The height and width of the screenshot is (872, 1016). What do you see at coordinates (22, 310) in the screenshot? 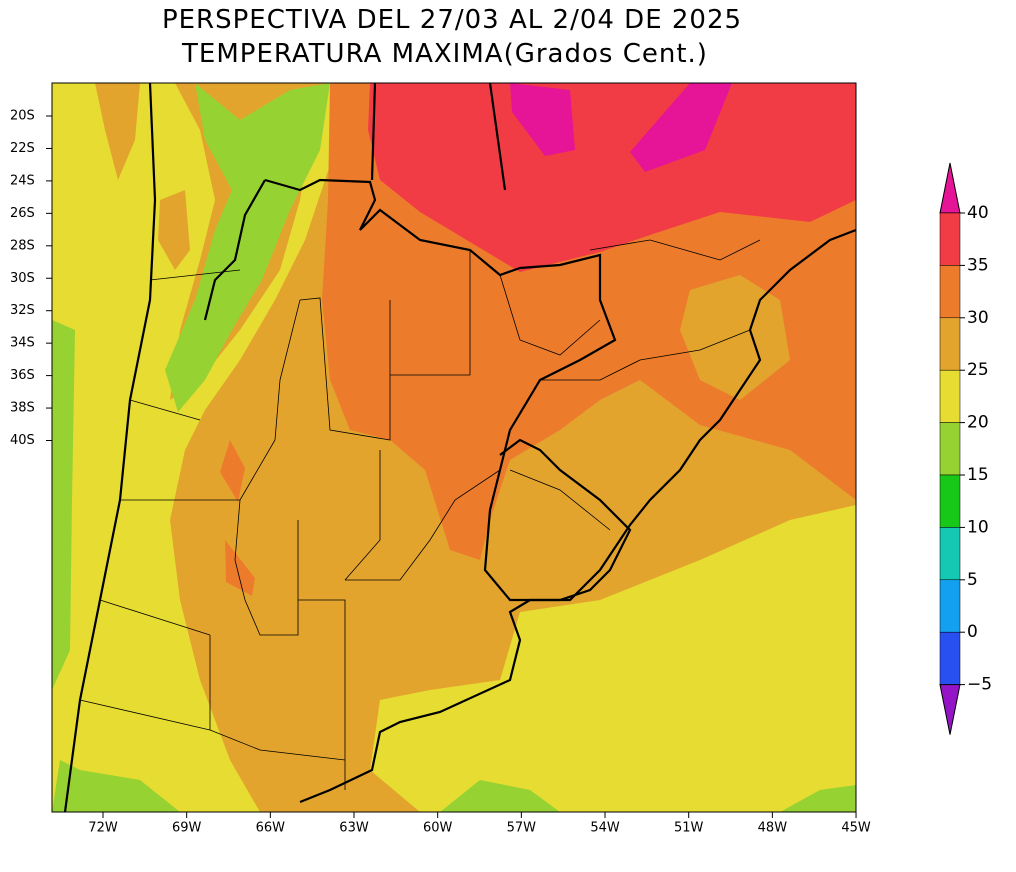
I see `lat-label: 32S` at bounding box center [22, 310].